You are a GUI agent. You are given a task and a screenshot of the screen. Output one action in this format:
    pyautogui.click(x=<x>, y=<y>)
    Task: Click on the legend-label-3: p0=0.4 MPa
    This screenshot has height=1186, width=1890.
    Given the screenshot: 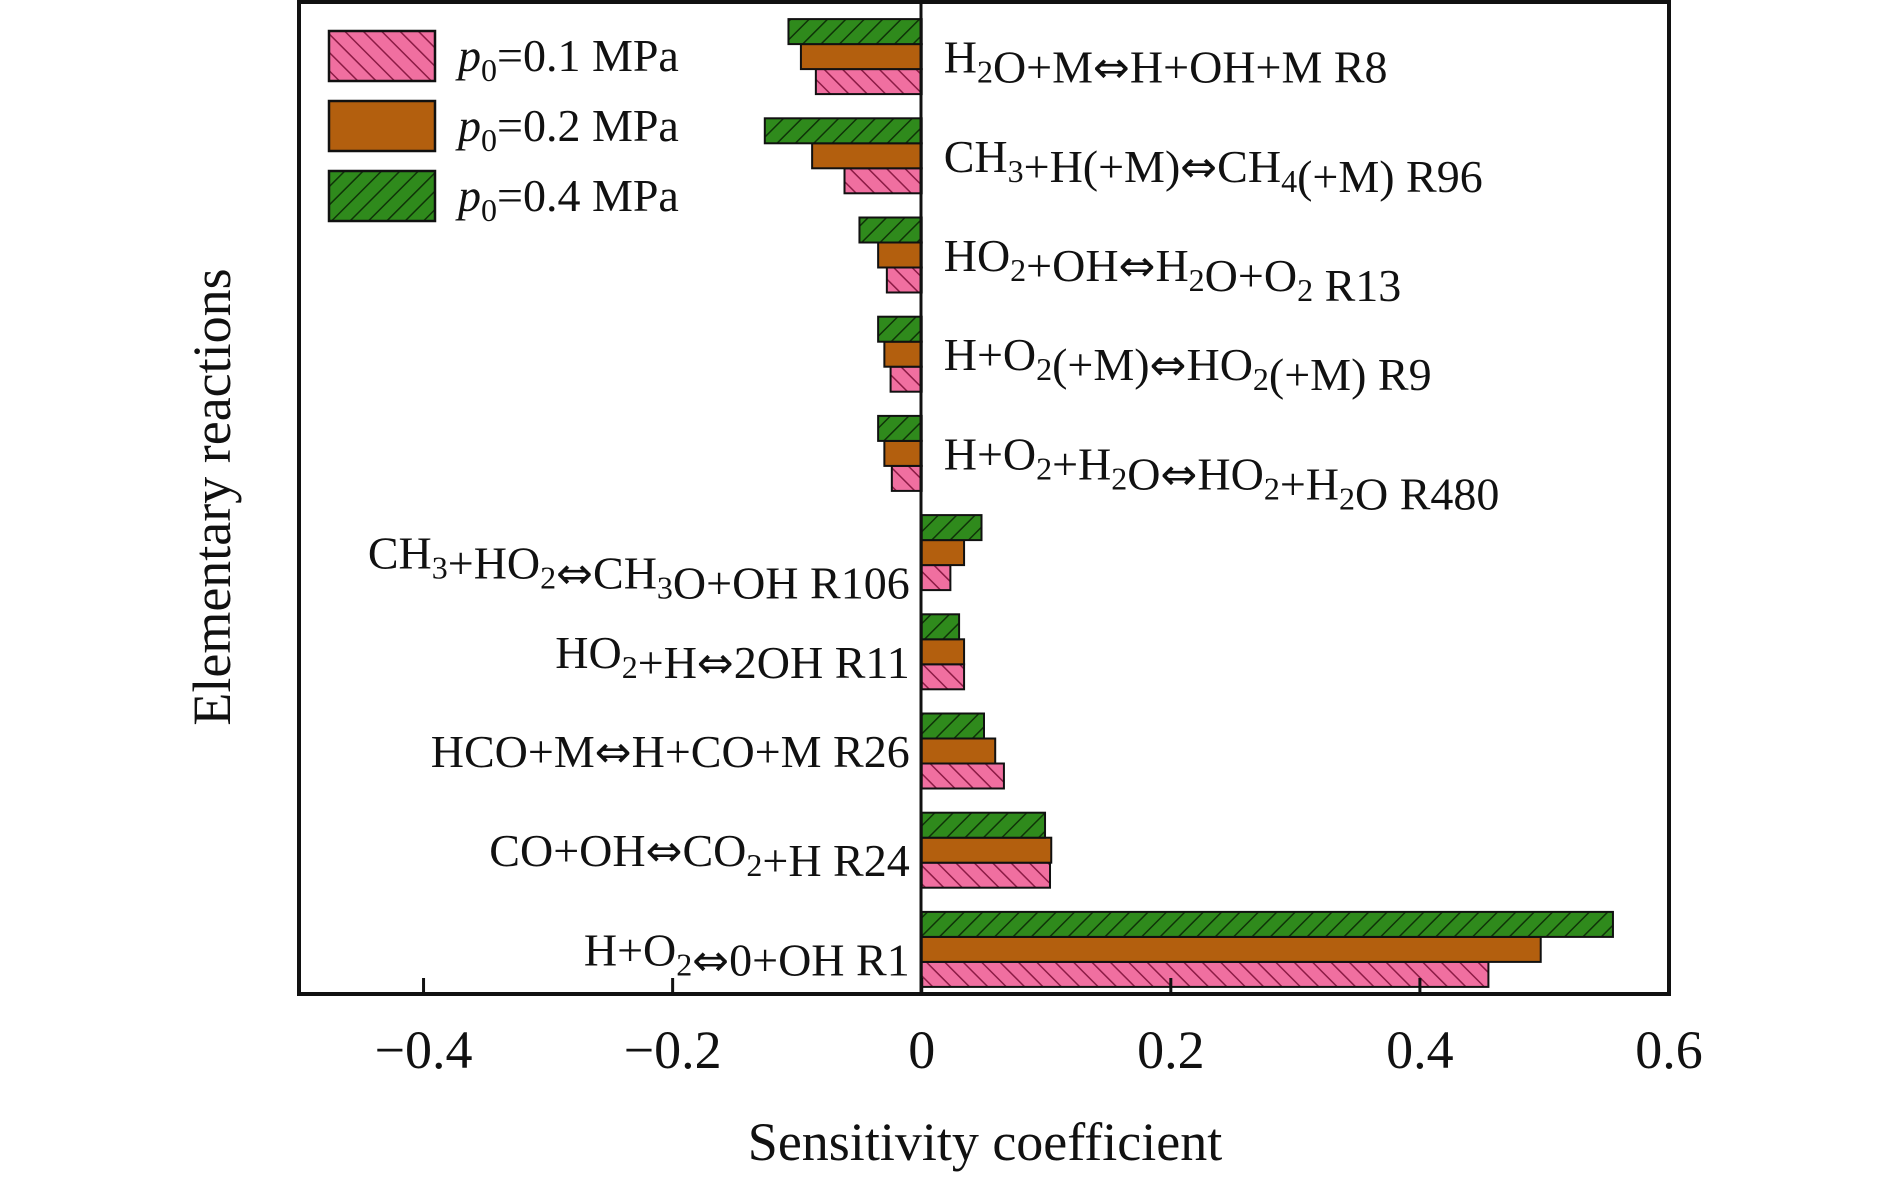 What is the action you would take?
    pyautogui.click(x=567, y=199)
    